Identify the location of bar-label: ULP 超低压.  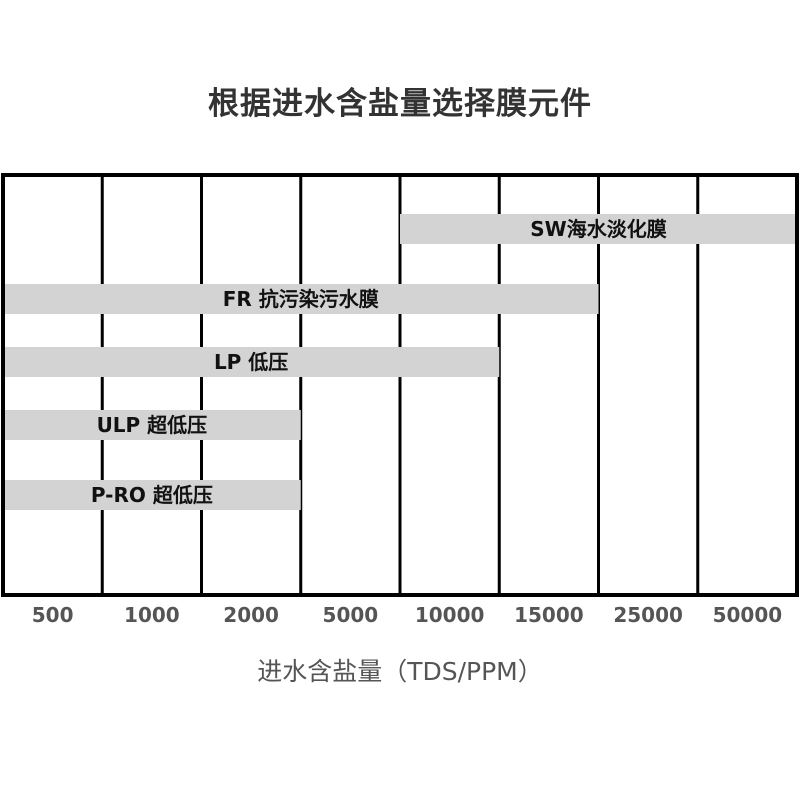
(152, 425).